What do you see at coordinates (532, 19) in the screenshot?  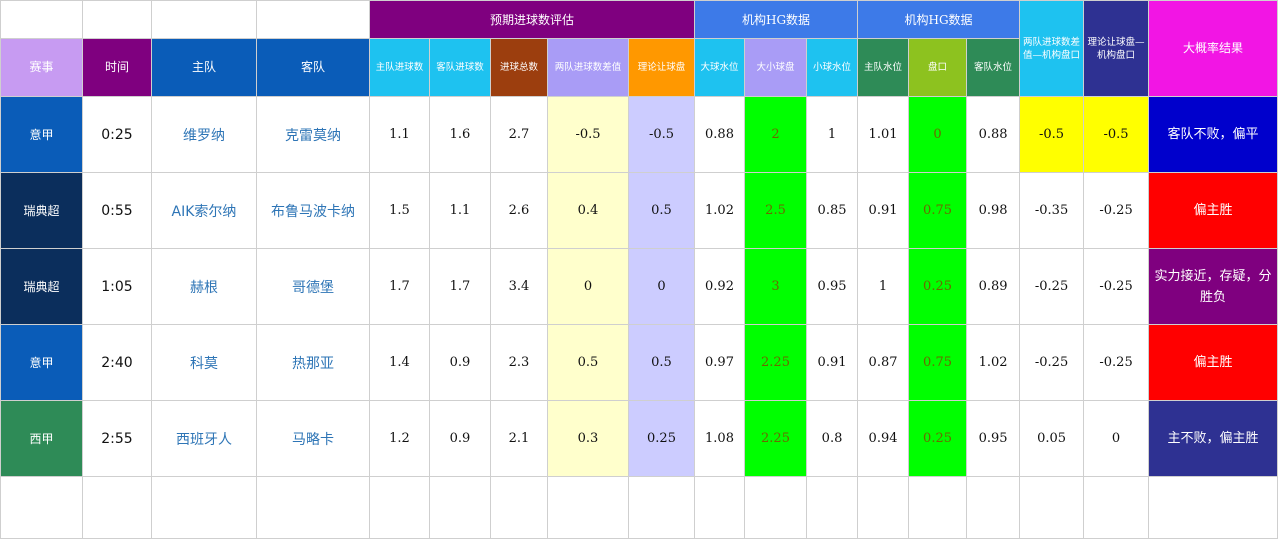 I see `group-expected-goals: 预期进球数评估` at bounding box center [532, 19].